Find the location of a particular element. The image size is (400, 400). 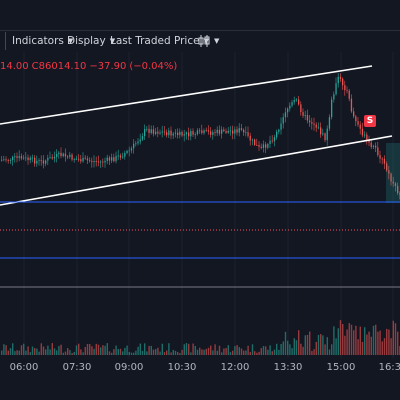

display-label: Display is located at coordinates (86, 41).